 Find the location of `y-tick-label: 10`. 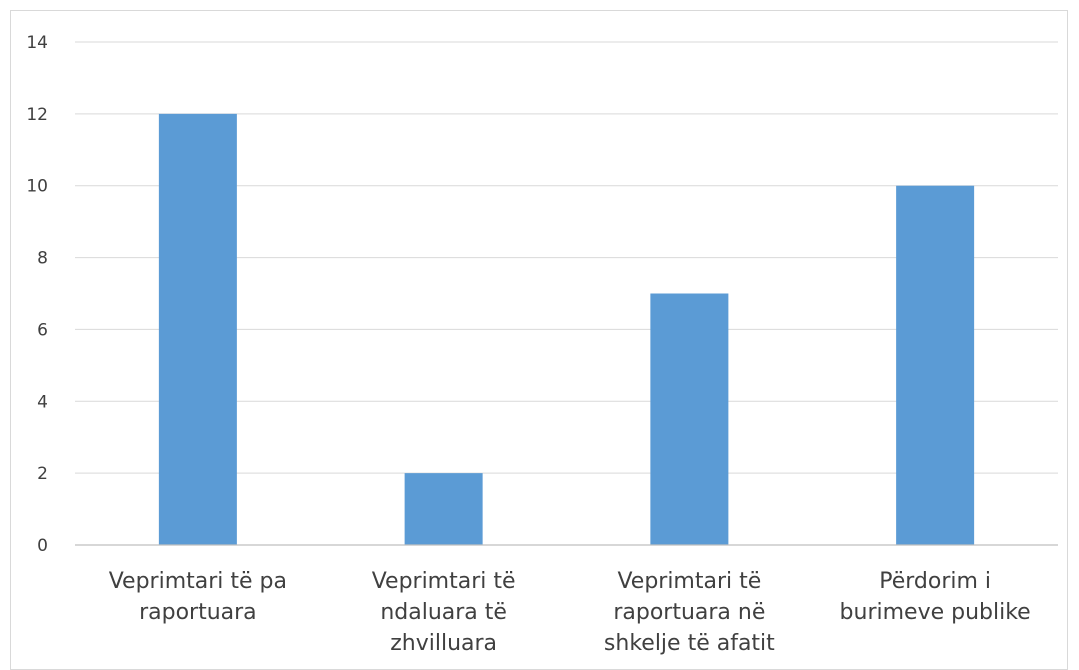

y-tick-label: 10 is located at coordinates (37, 187).